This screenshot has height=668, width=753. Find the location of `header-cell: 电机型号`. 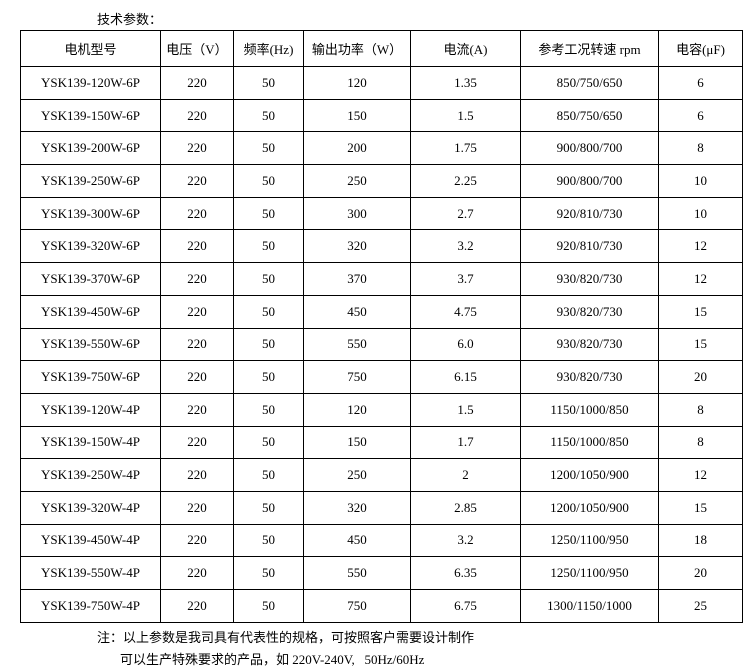

header-cell: 电机型号 is located at coordinates (90, 48).